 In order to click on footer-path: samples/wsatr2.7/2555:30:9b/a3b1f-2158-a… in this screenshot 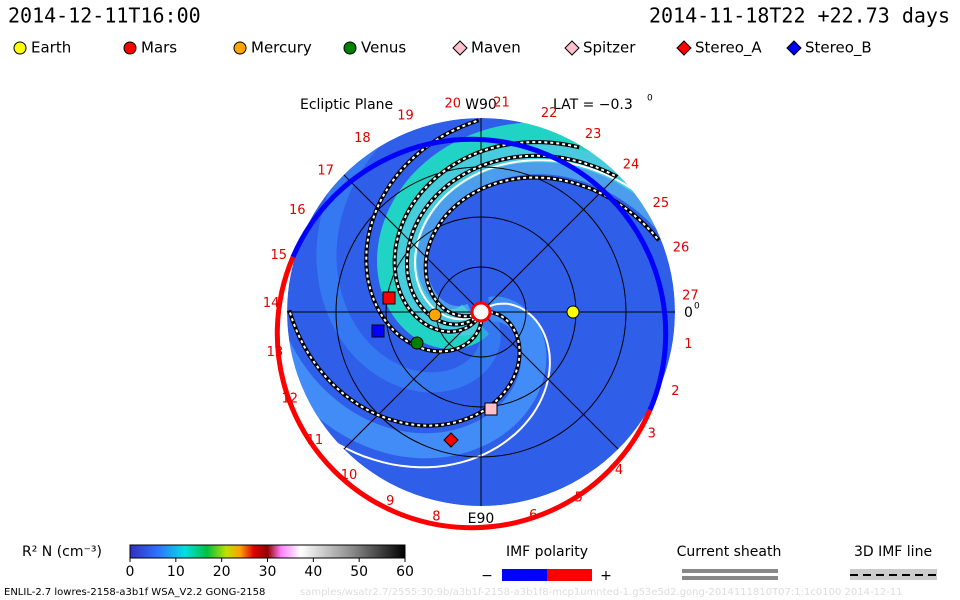, I will do `click(601, 592)`.